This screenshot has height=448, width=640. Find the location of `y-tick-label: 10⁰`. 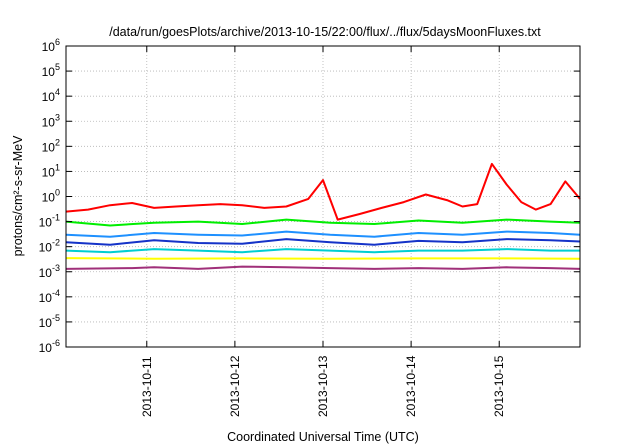

y-tick-label: 10⁰ is located at coordinates (51, 196).